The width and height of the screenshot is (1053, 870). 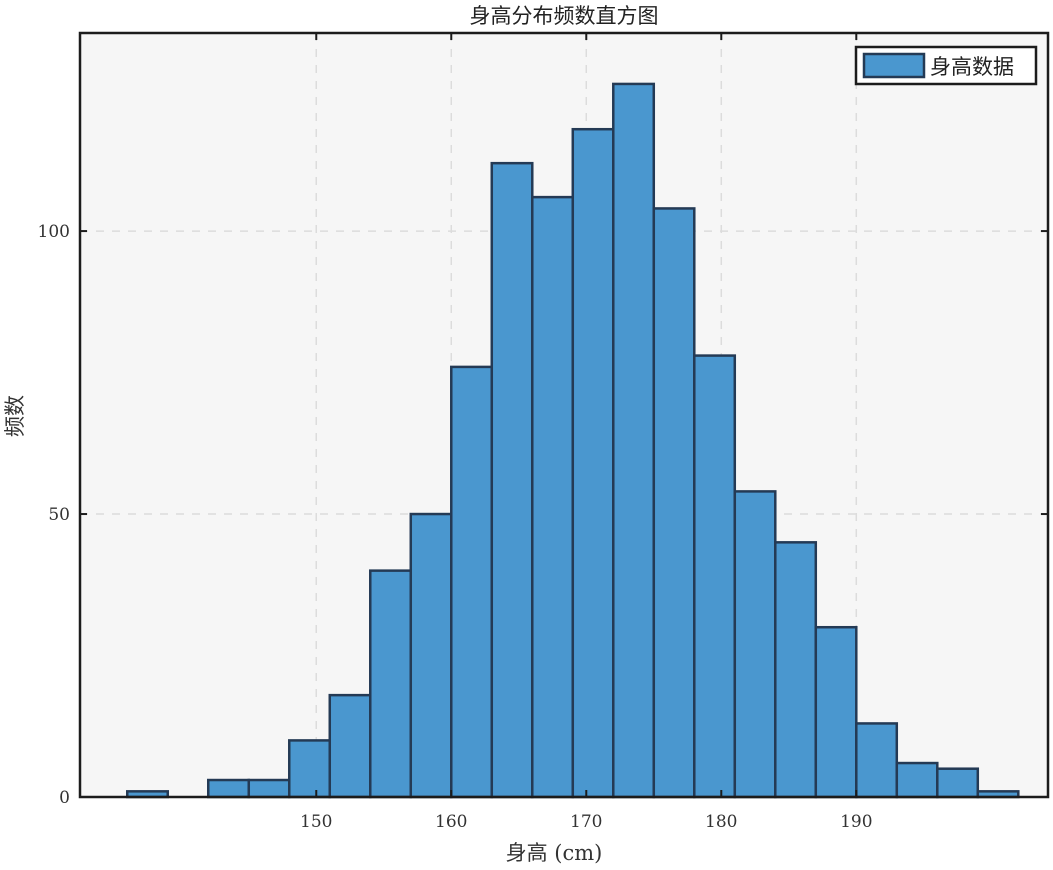 I want to click on legend-label: 身高数据, so click(x=972, y=67).